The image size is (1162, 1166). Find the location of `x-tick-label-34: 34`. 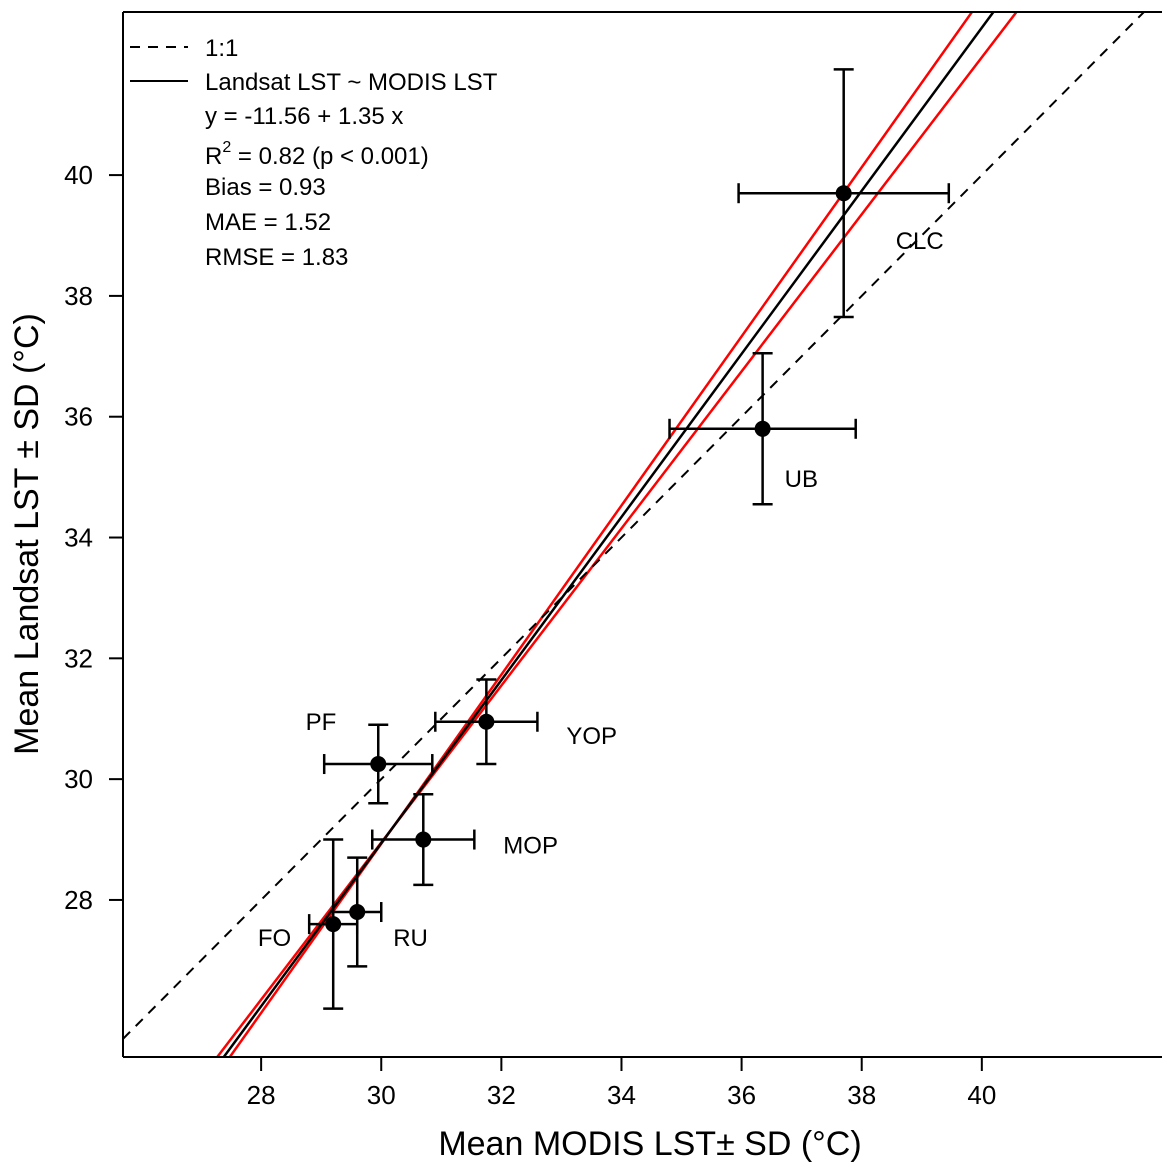

x-tick-label-34: 34 is located at coordinates (621, 1095).